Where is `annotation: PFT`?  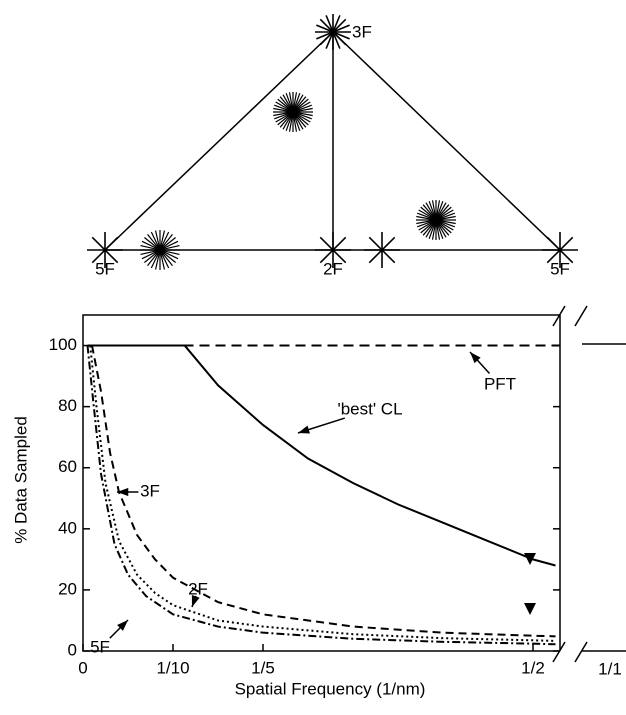
annotation: PFT is located at coordinates (500, 383).